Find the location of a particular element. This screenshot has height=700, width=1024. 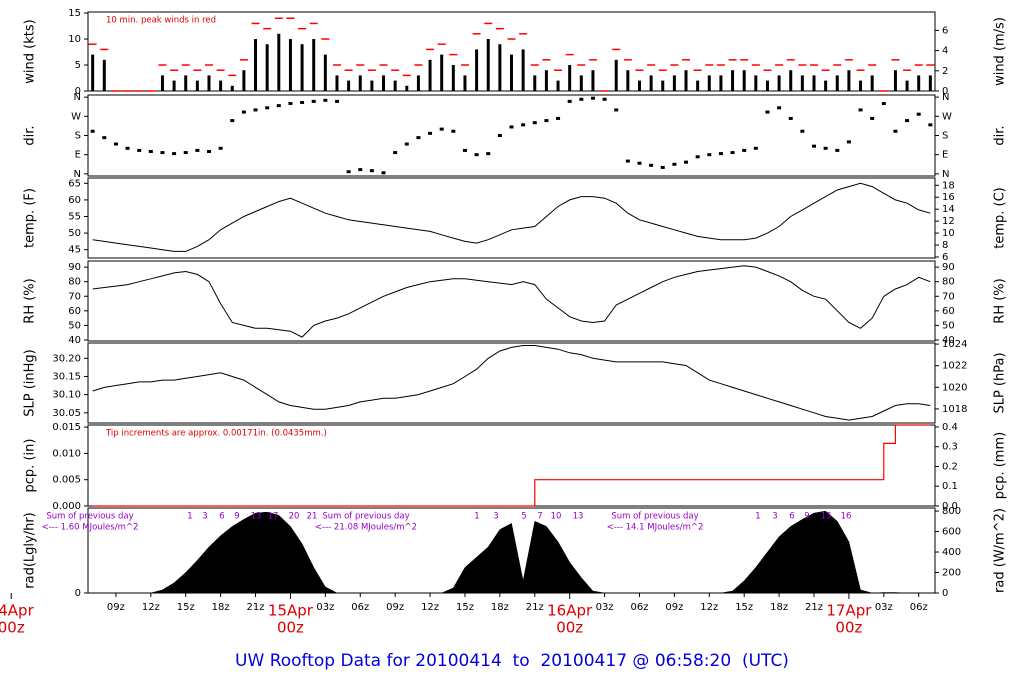

y-tick-label: 0 is located at coordinates (78, 91).